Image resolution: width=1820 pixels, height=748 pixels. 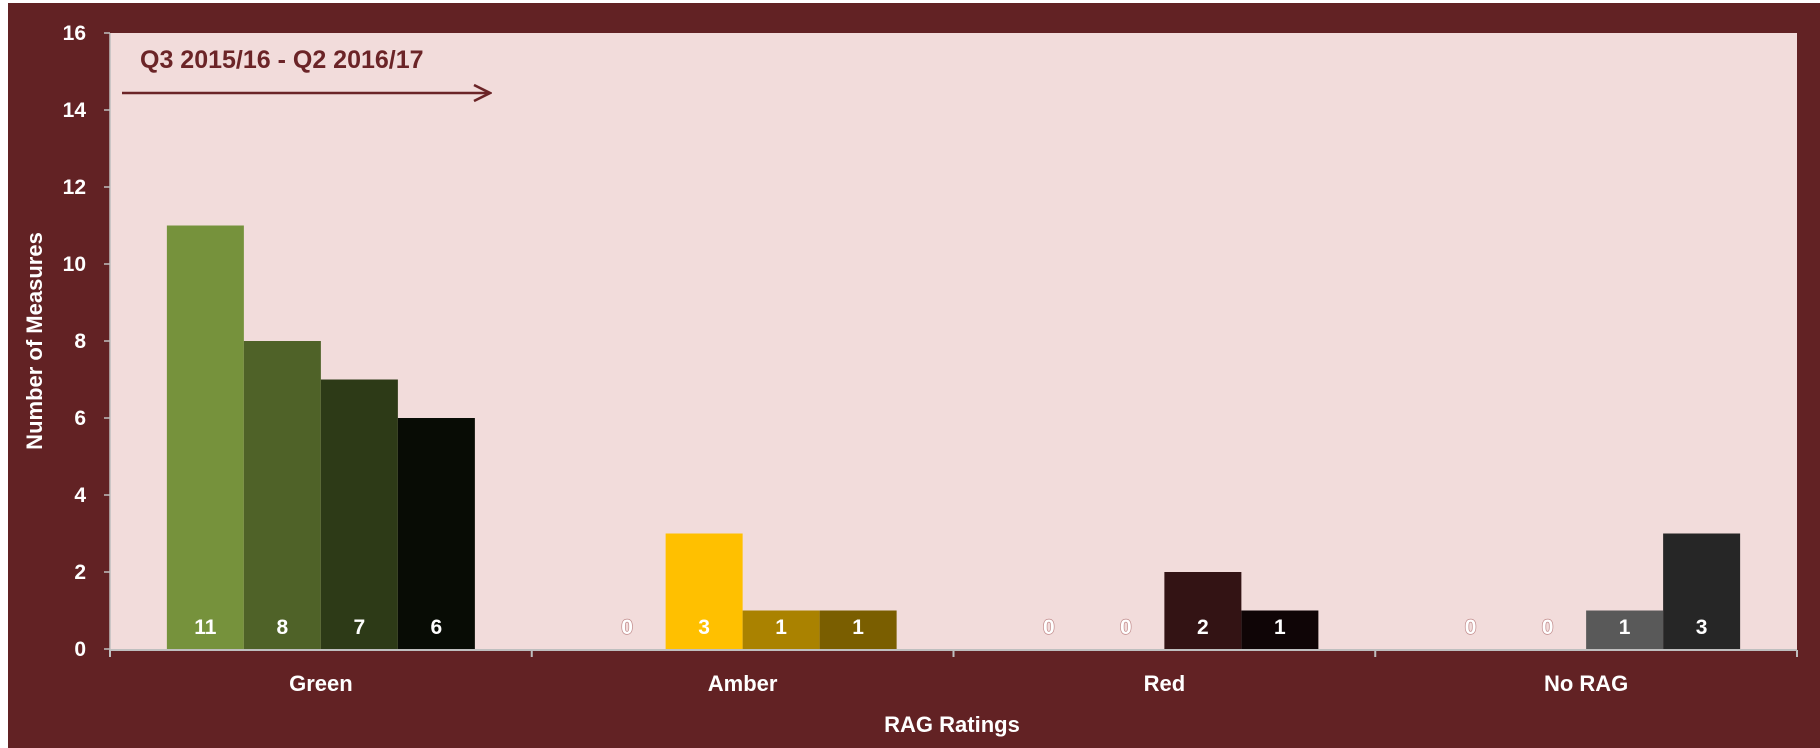 I want to click on x-category-label: Red, so click(x=1165, y=683).